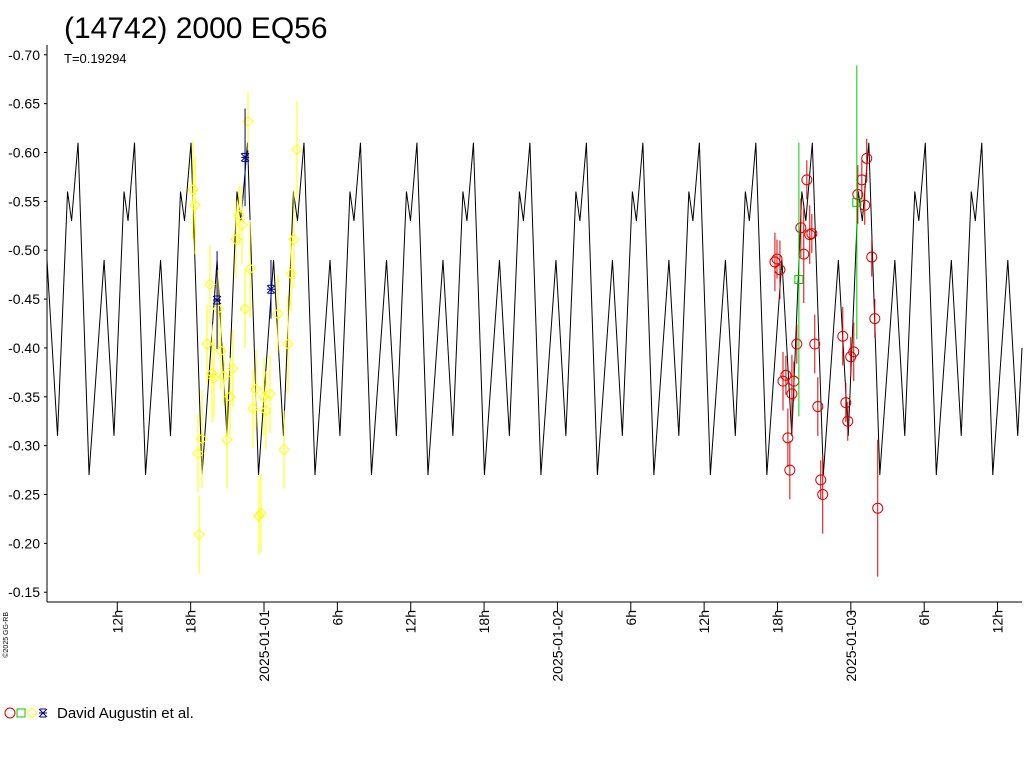 This screenshot has height=768, width=1024. Describe the element at coordinates (24, 446) in the screenshot. I see `y-tick-label: -0.30` at that location.